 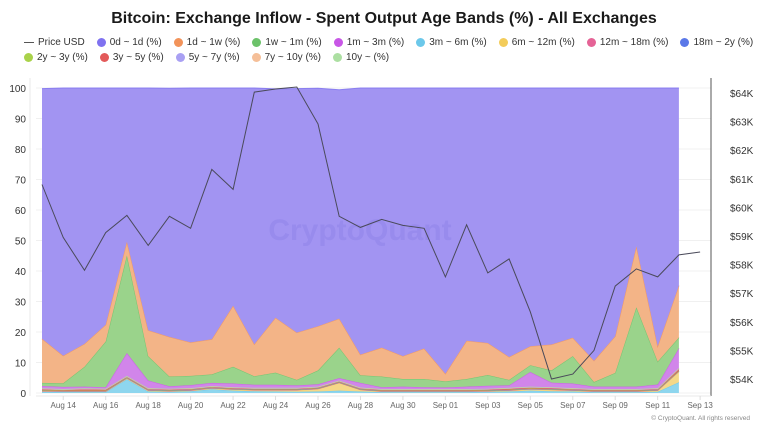 I want to click on svg-text: Sep 13, so click(x=700, y=405).